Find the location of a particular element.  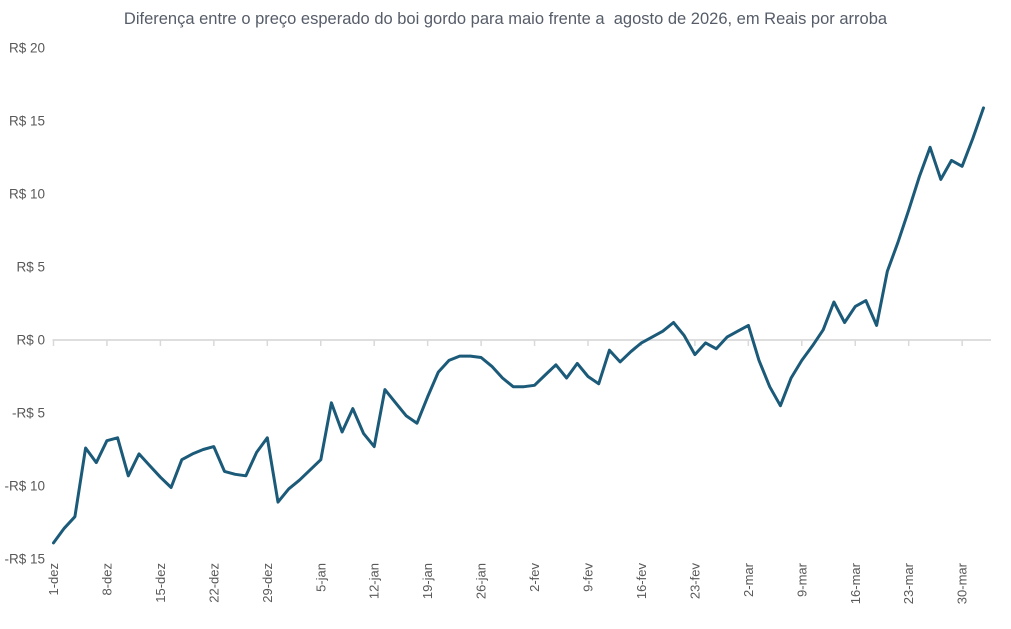

x-axis-label: 23-fev is located at coordinates (694, 581).